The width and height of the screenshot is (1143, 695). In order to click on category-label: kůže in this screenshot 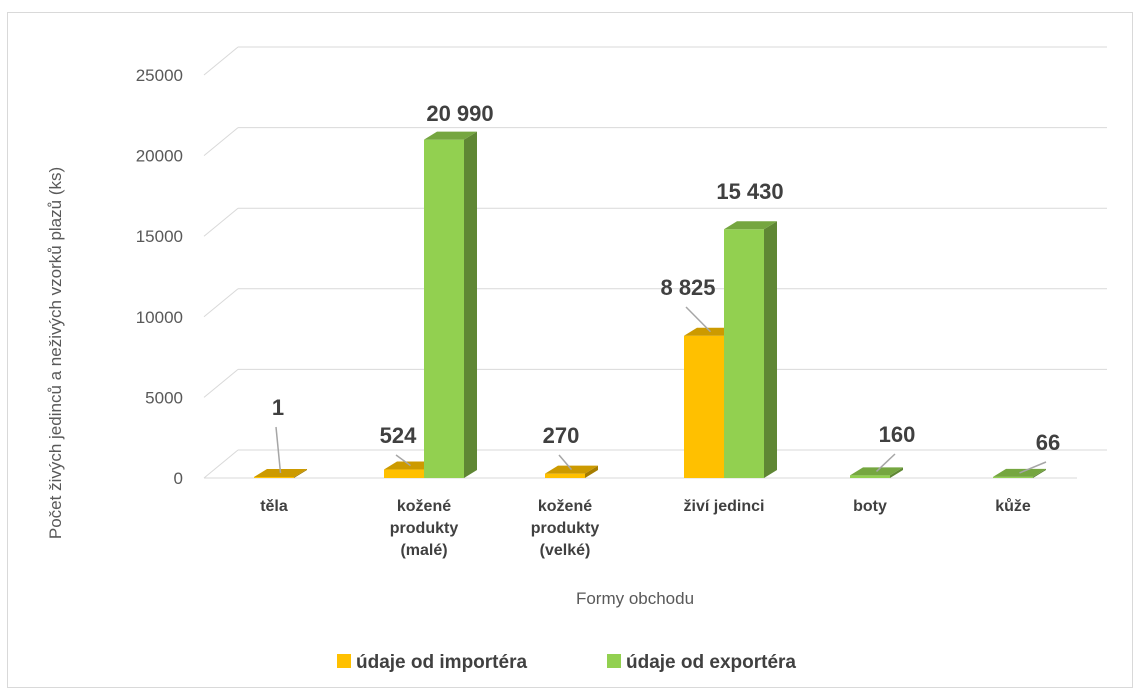, I will do `click(1013, 506)`.